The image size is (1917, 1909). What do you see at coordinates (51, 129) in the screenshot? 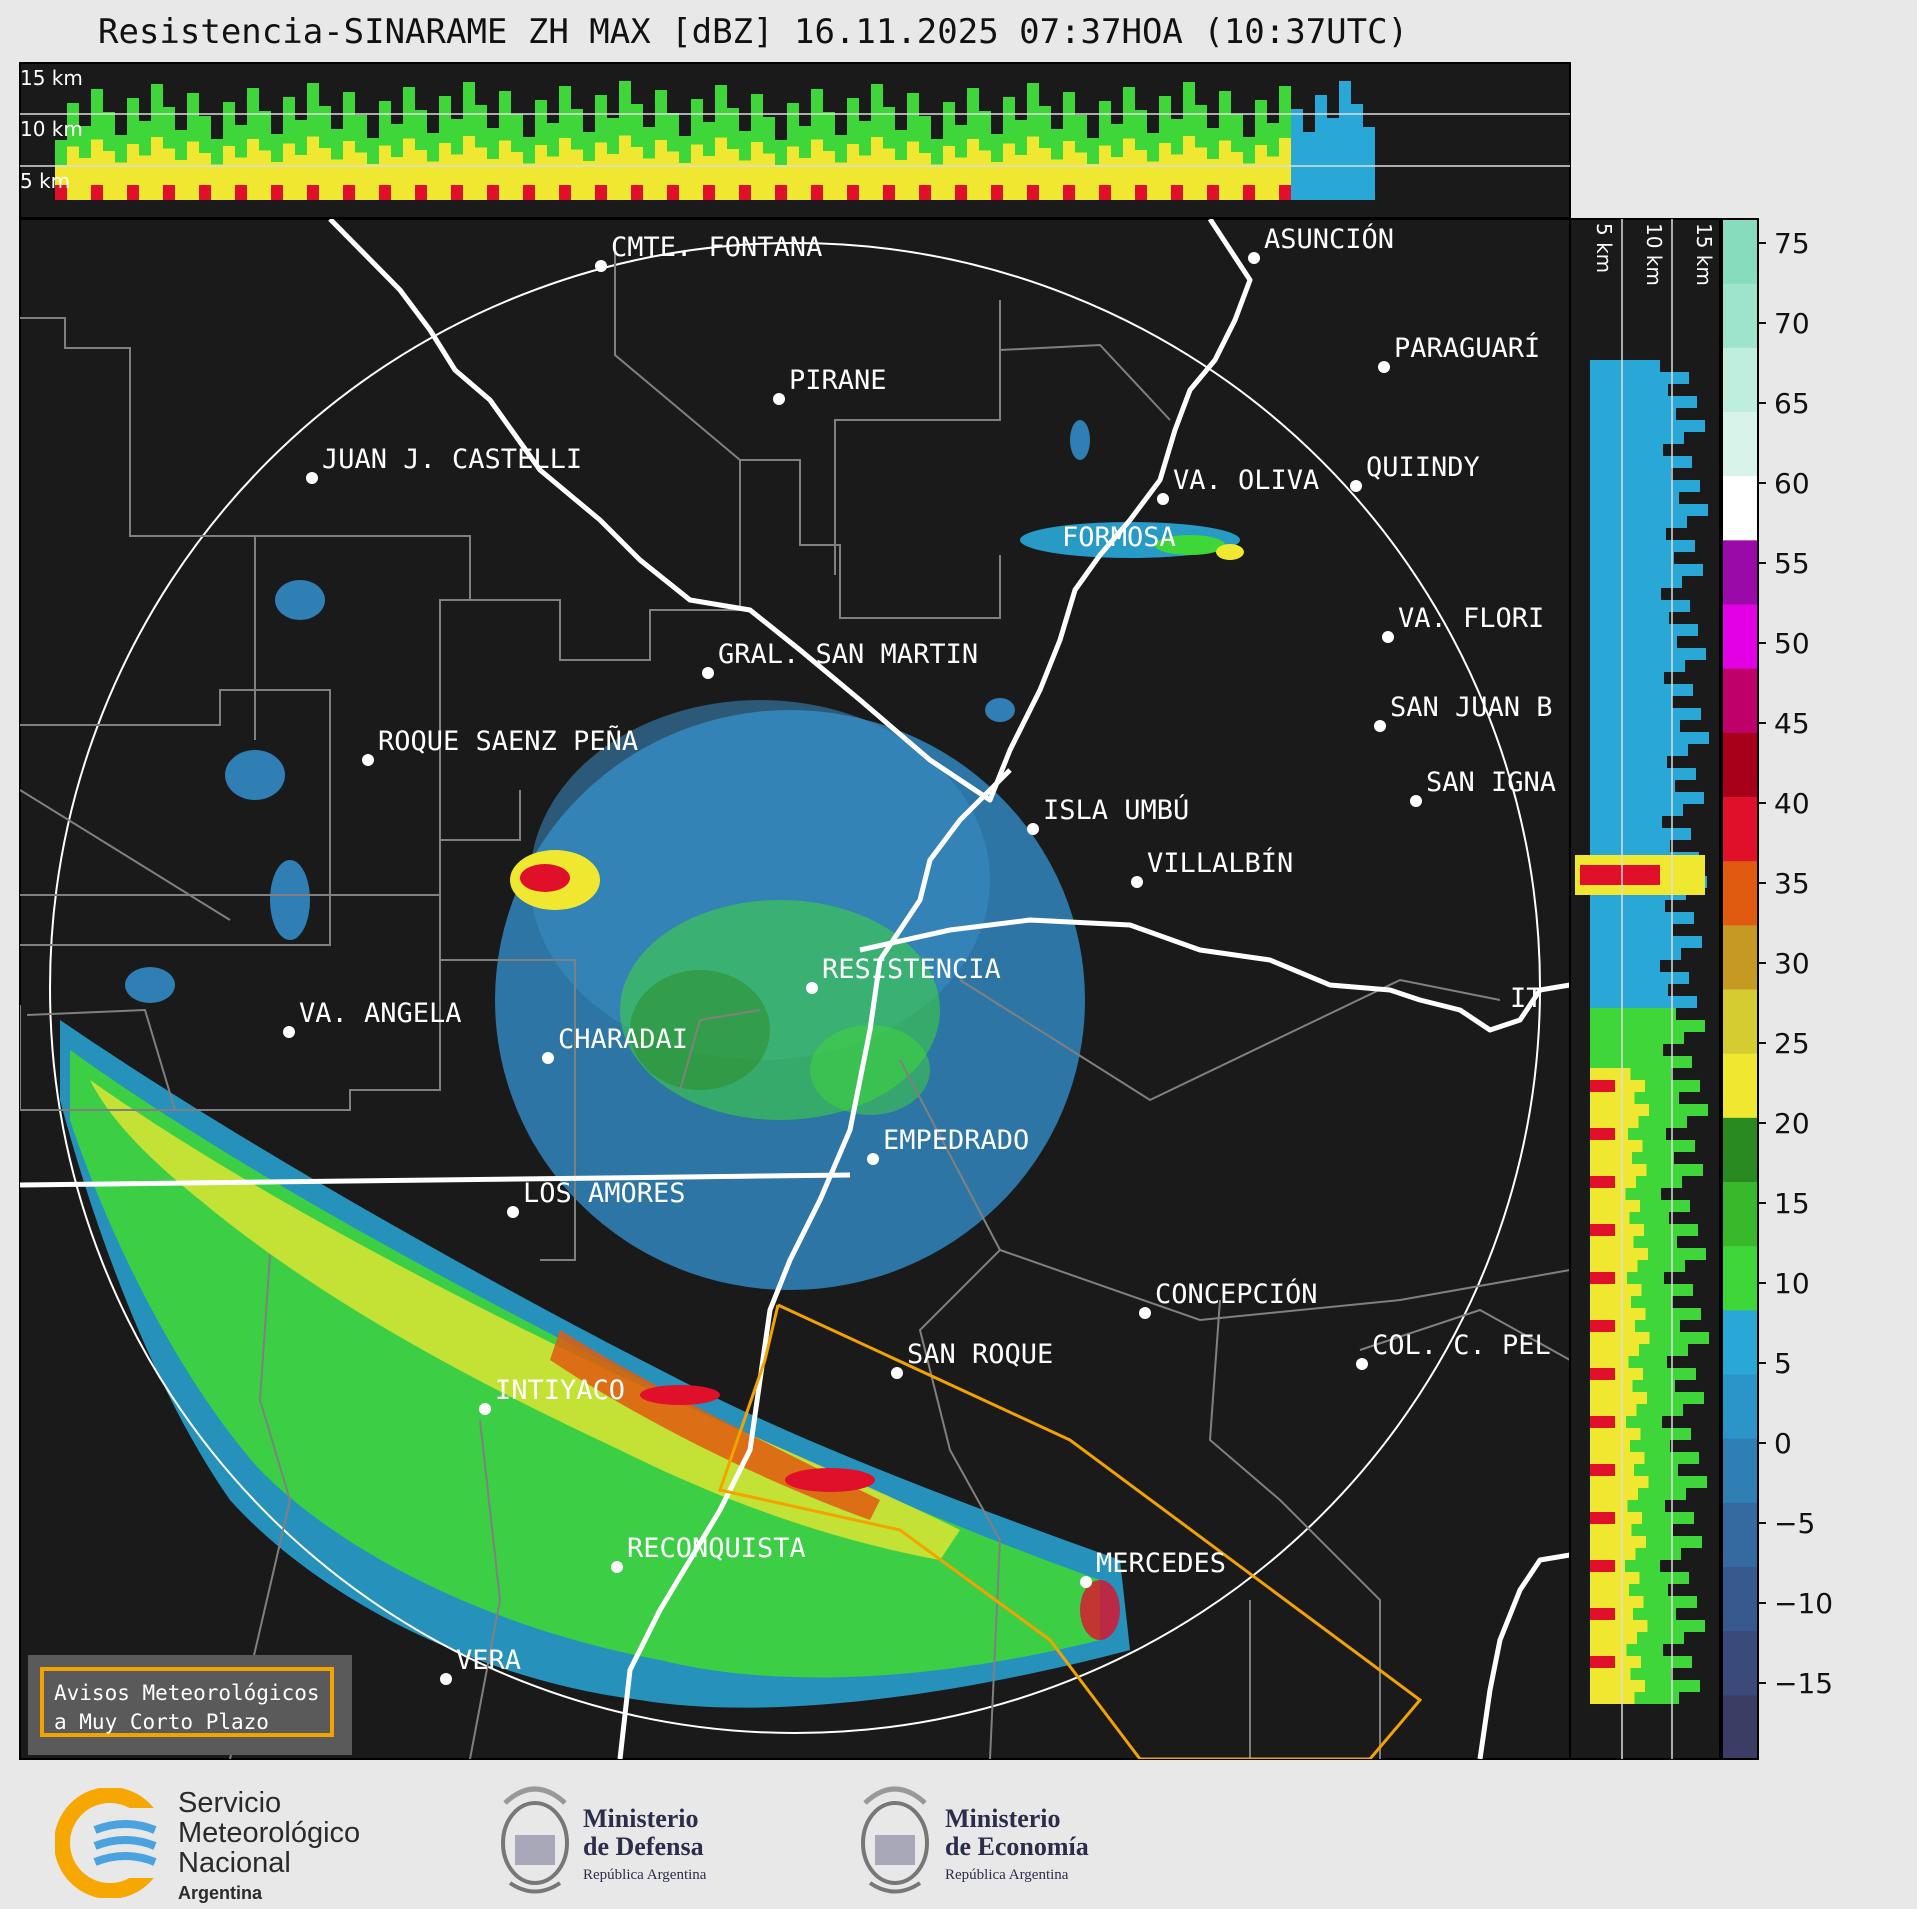
I see `top-alt-label-10: 10 km` at bounding box center [51, 129].